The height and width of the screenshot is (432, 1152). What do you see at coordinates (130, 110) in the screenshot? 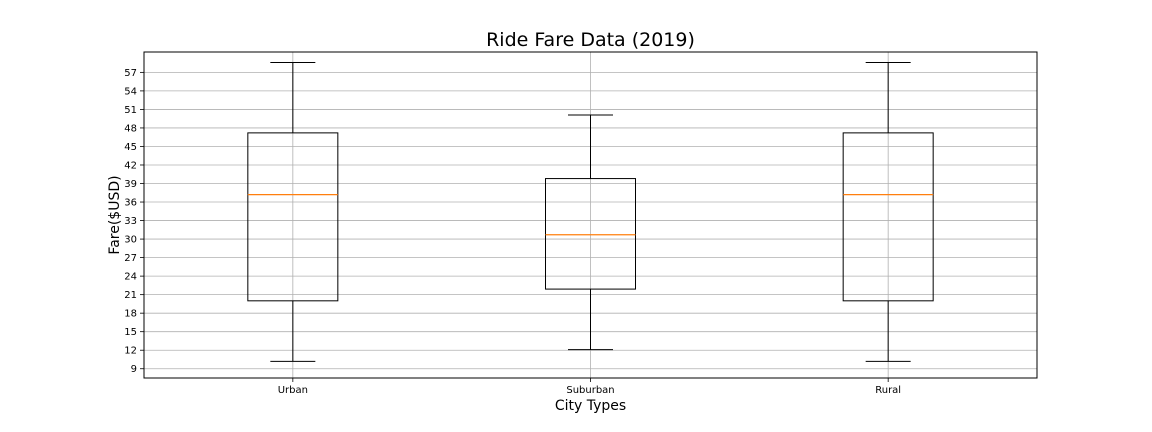
I see `y-tick-label: 51` at bounding box center [130, 110].